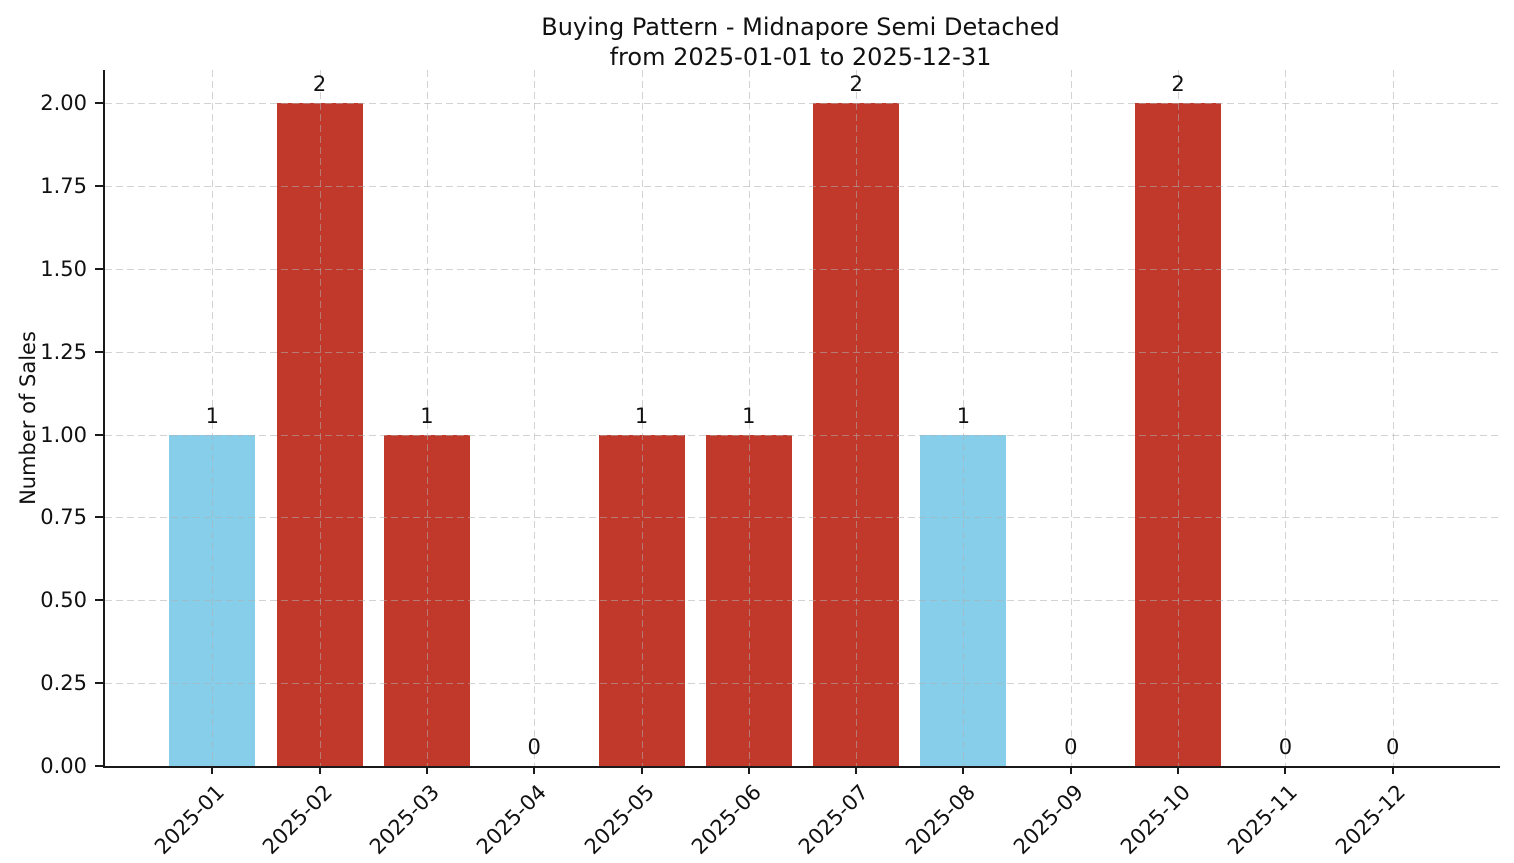  Describe the element at coordinates (802, 104) in the screenshot. I see `h-gridline-2.00` at that location.